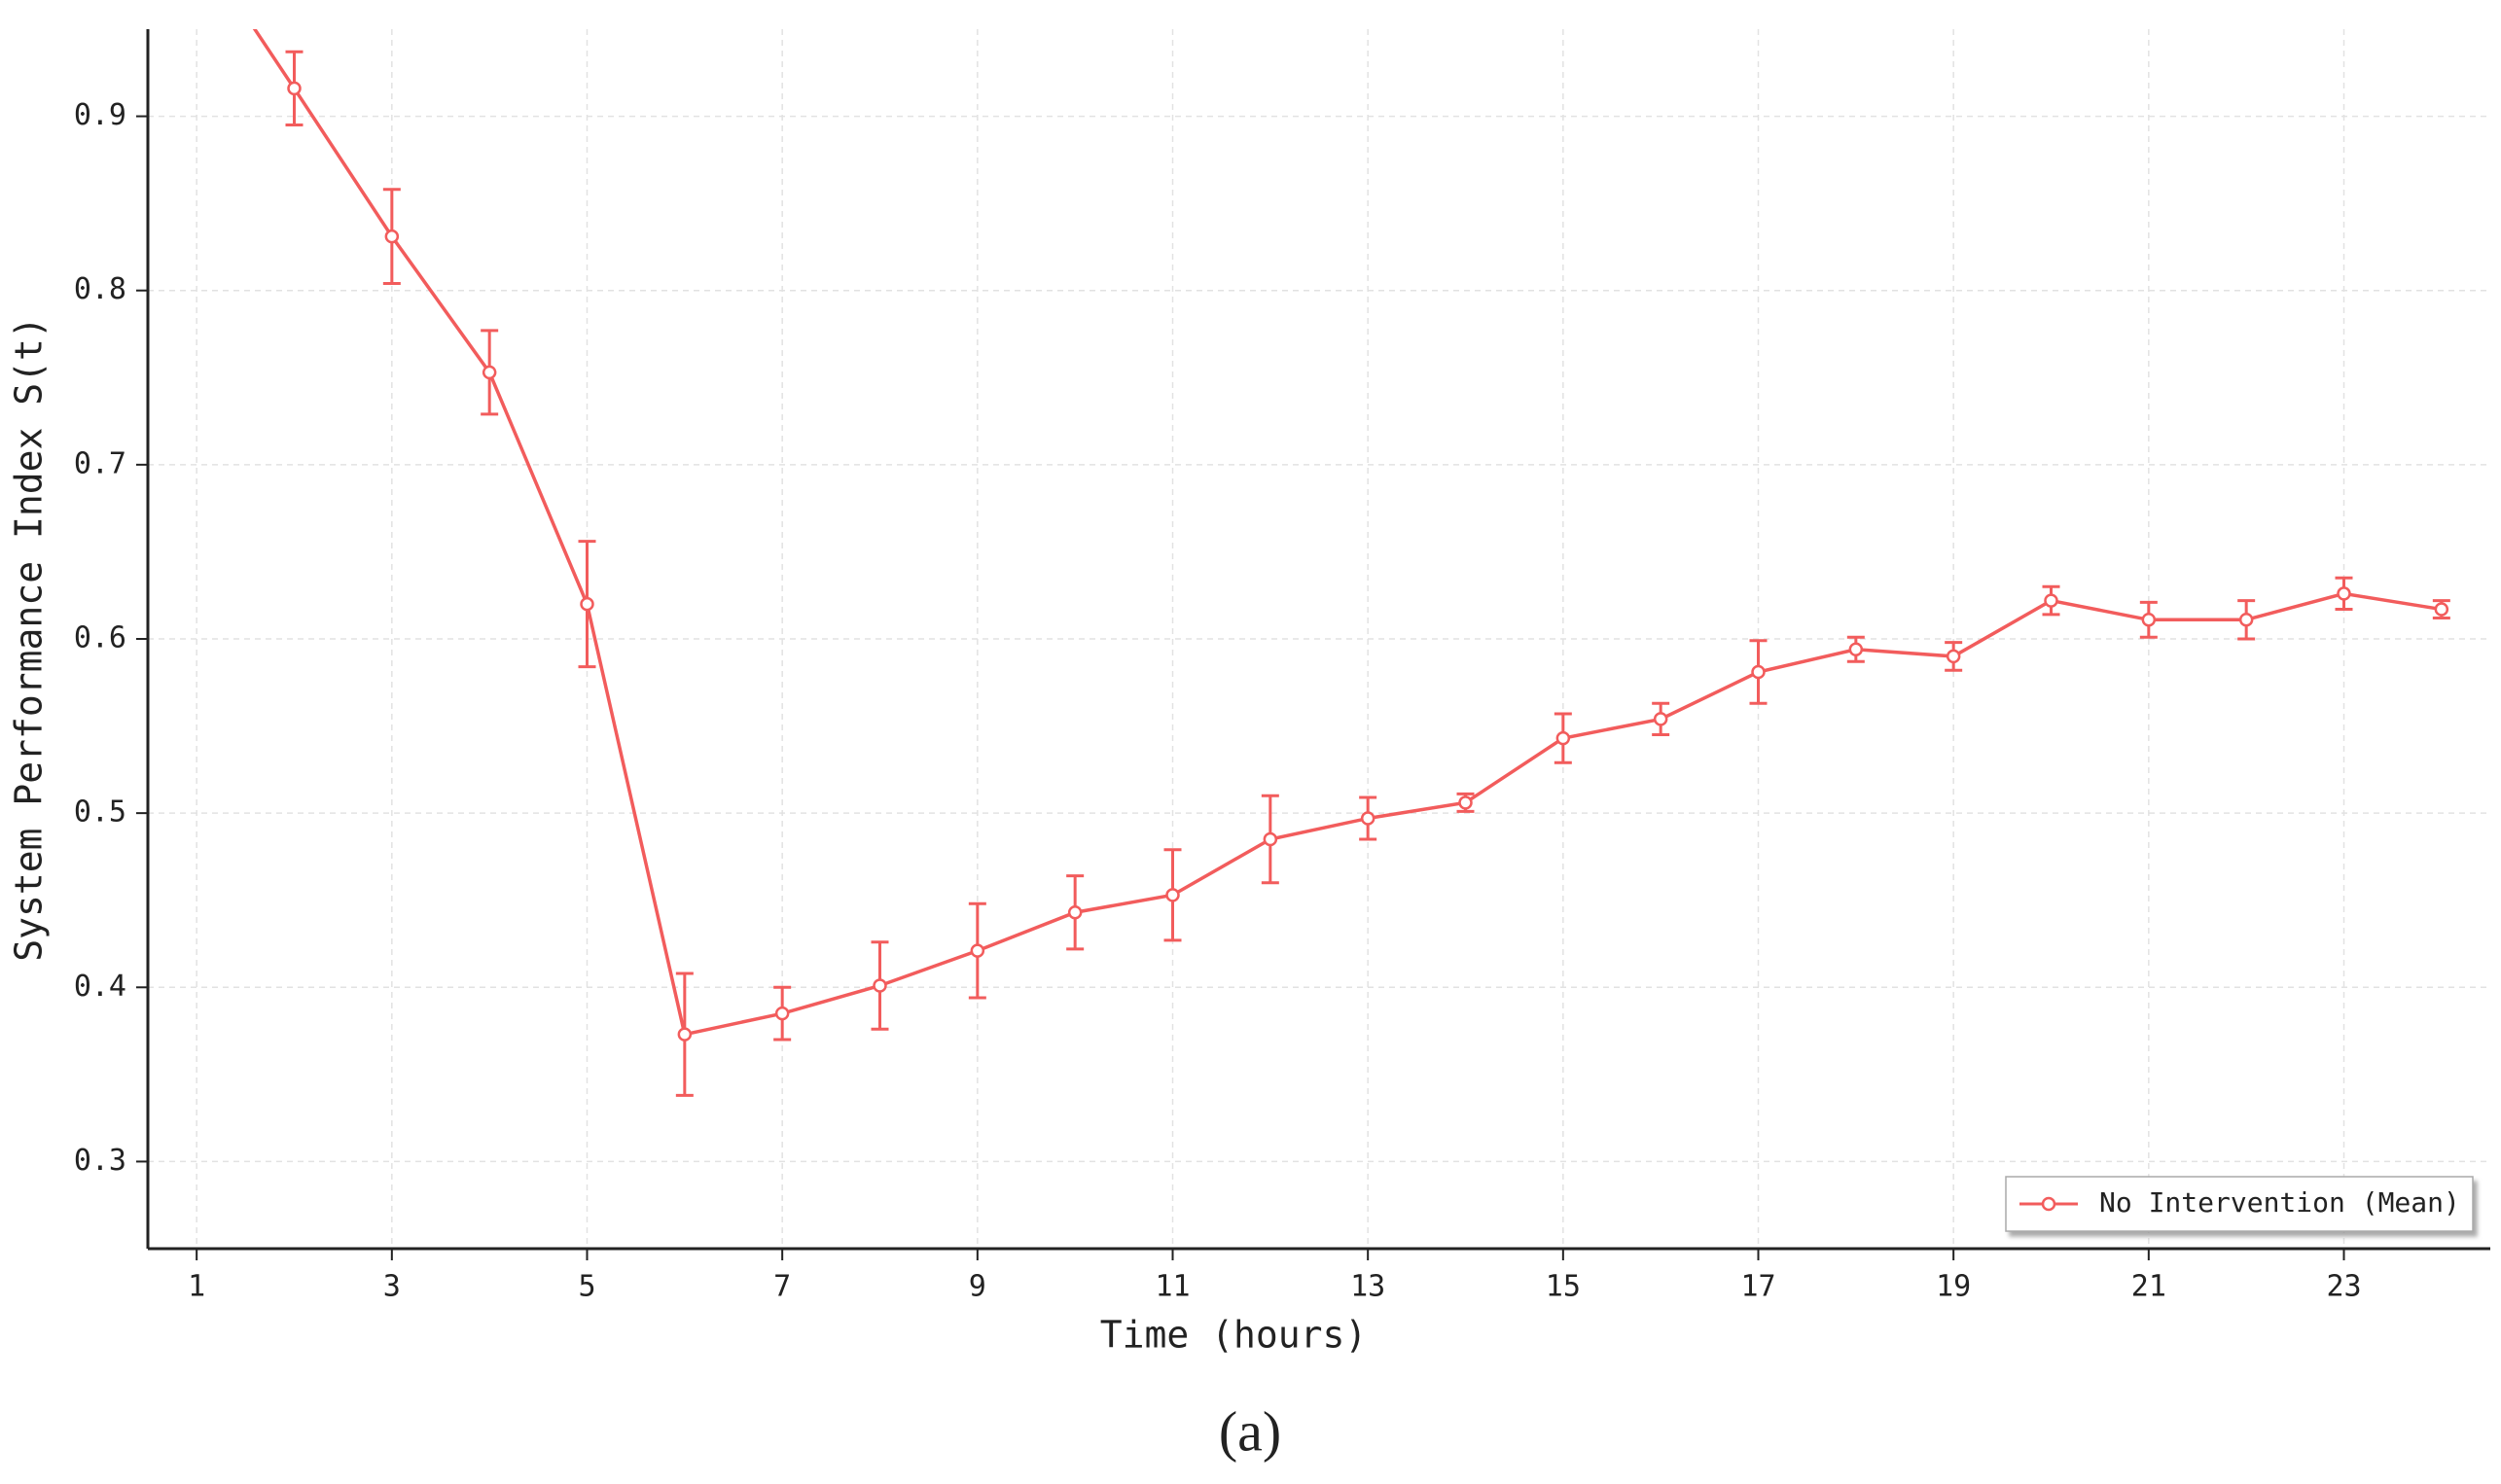 The height and width of the screenshot is (1484, 2501). I want to click on x-axis-label: Time (hours), so click(1234, 1336).